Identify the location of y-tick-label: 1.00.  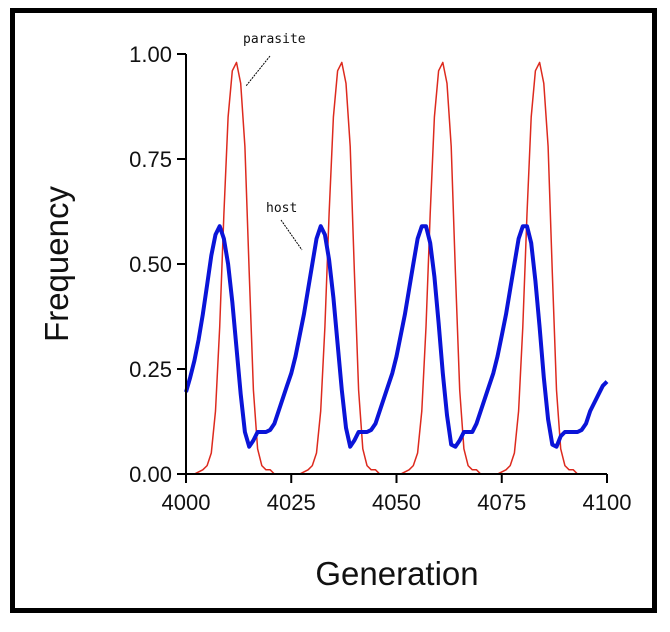
(150, 54).